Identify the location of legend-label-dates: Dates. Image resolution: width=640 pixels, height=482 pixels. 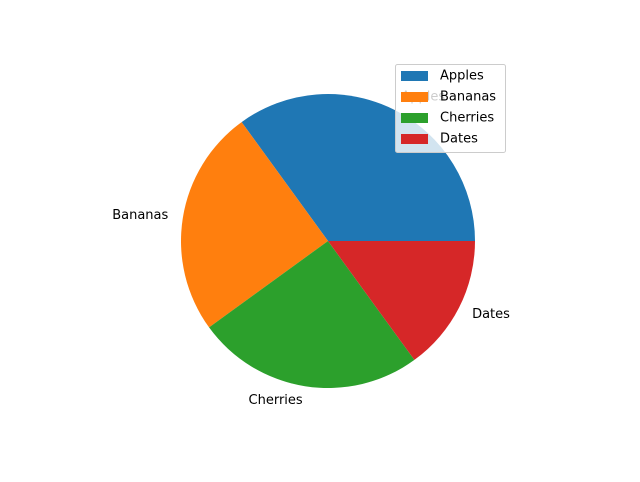
(459, 139).